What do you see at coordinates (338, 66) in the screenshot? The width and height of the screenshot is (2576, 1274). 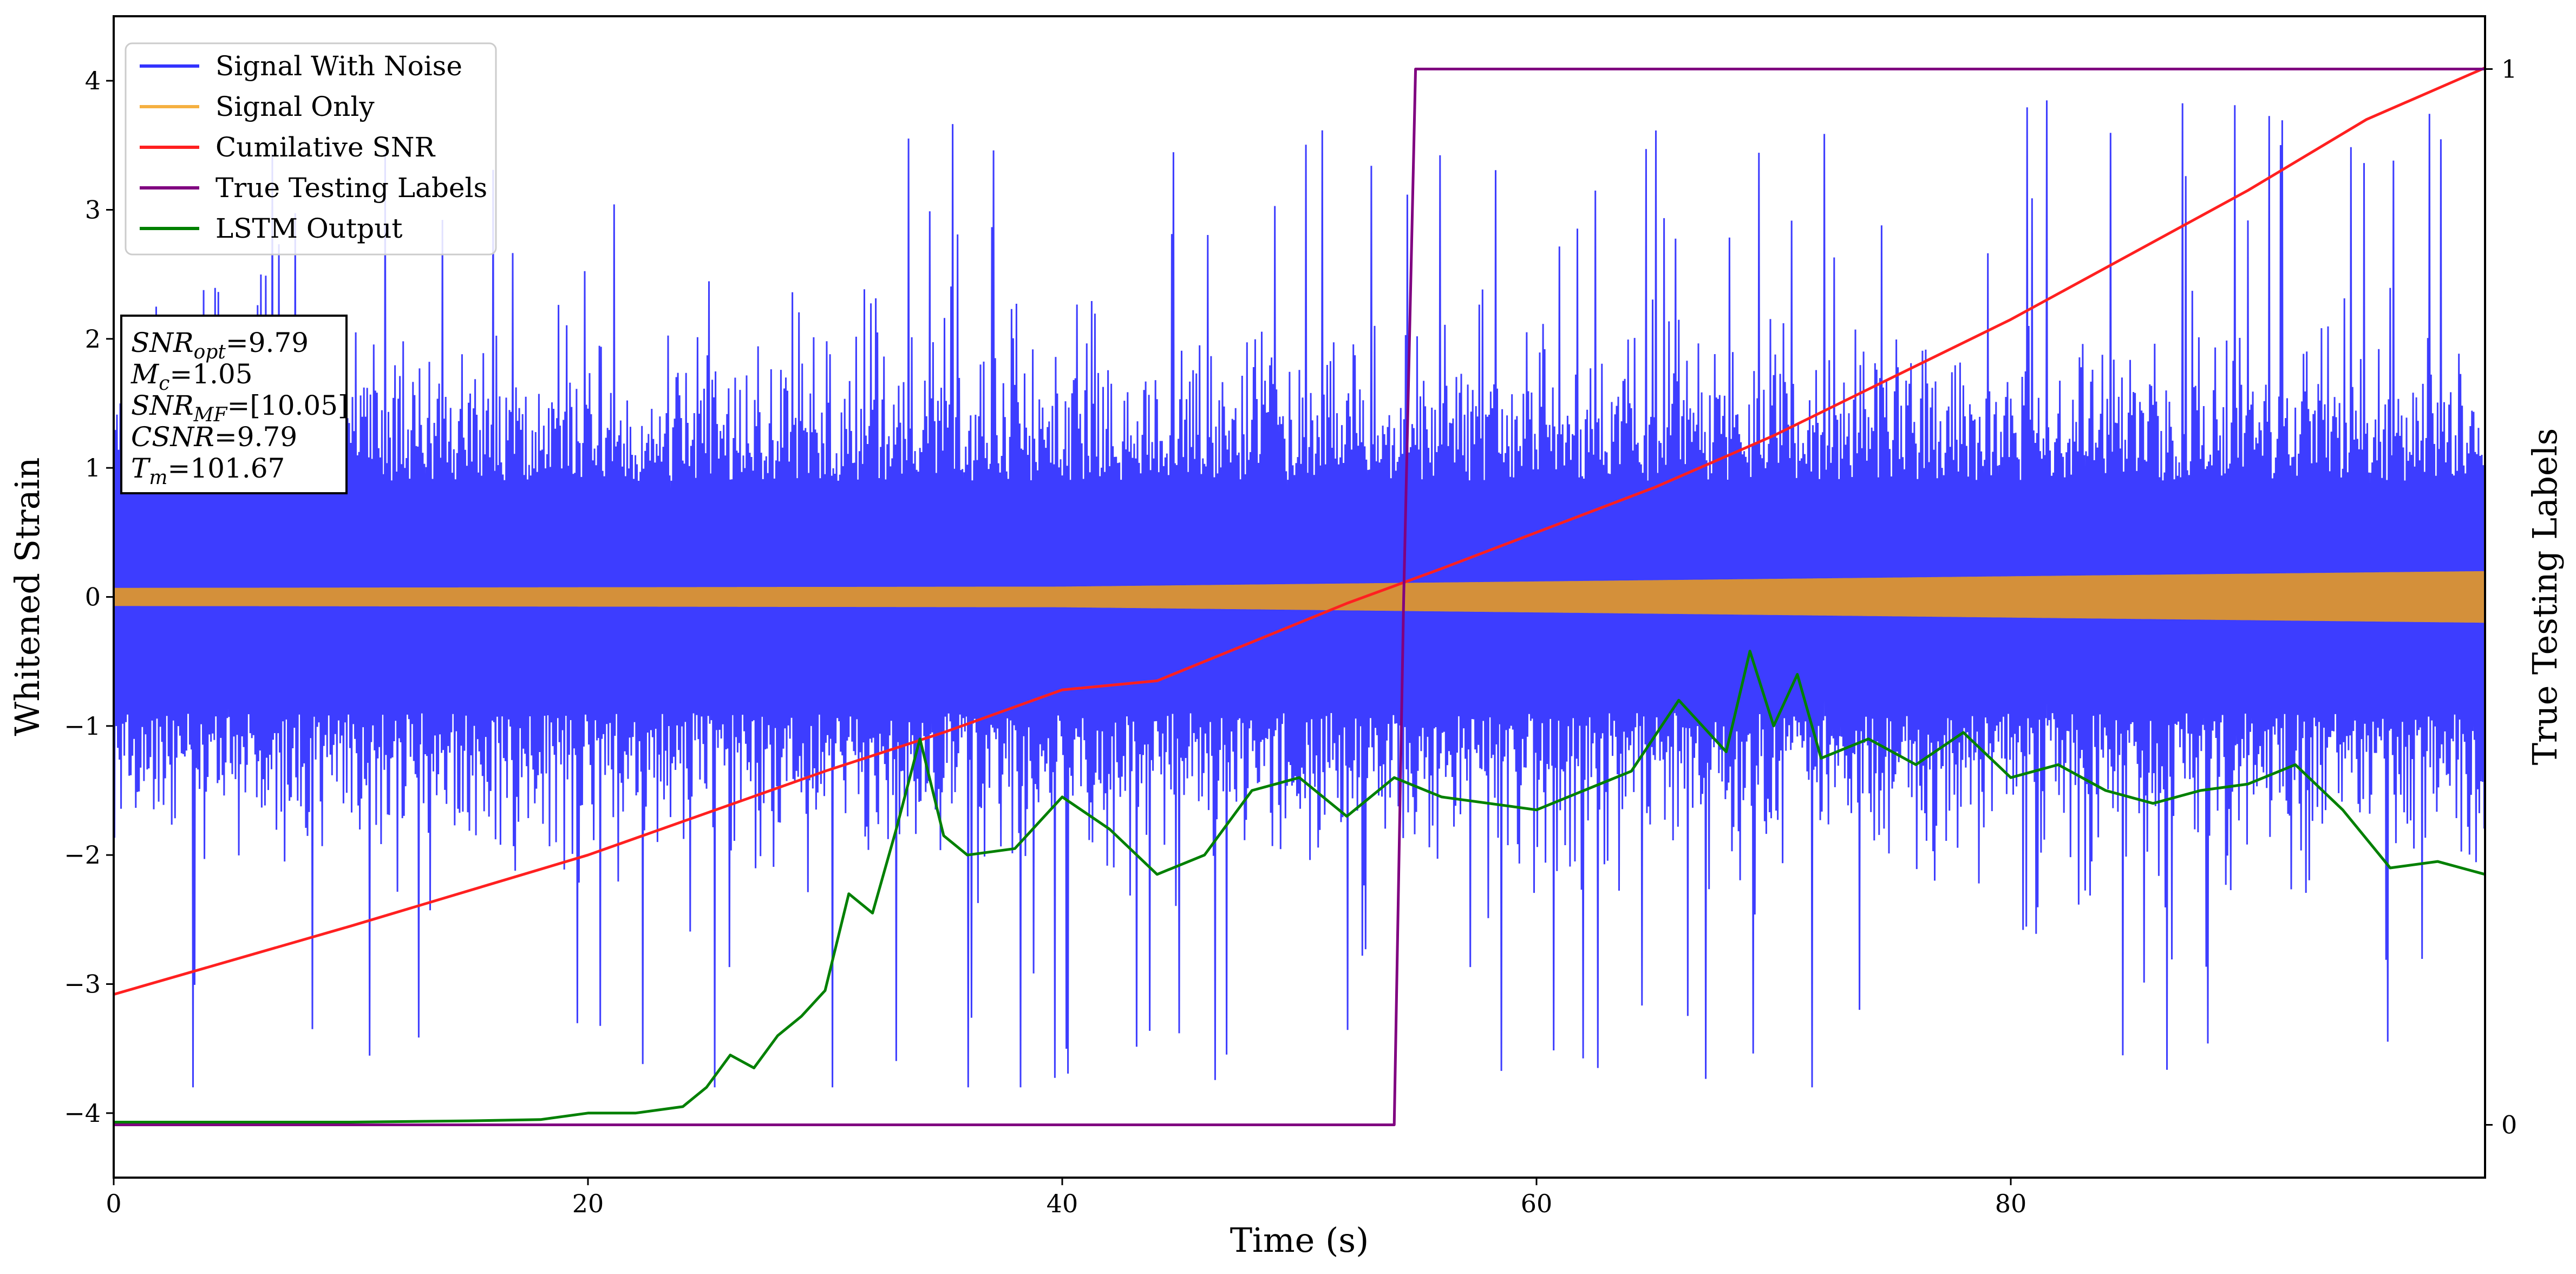 I see `legend-label: Signal With Noise` at bounding box center [338, 66].